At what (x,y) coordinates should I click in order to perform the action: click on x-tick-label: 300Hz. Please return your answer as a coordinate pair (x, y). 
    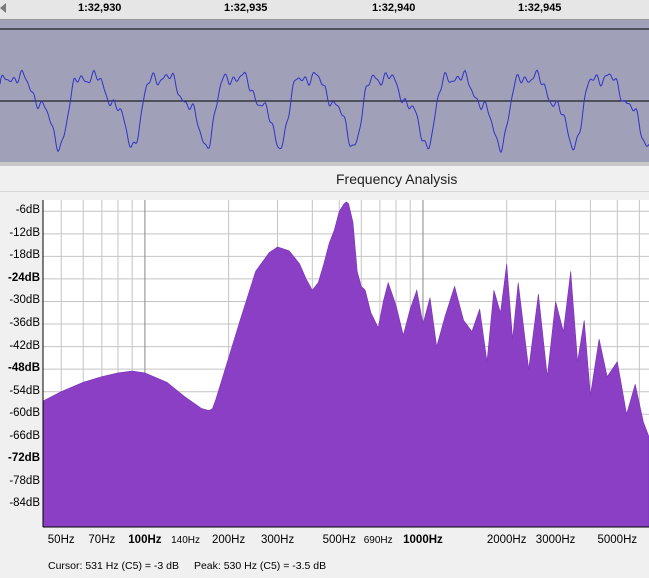
    Looking at the image, I should click on (277, 540).